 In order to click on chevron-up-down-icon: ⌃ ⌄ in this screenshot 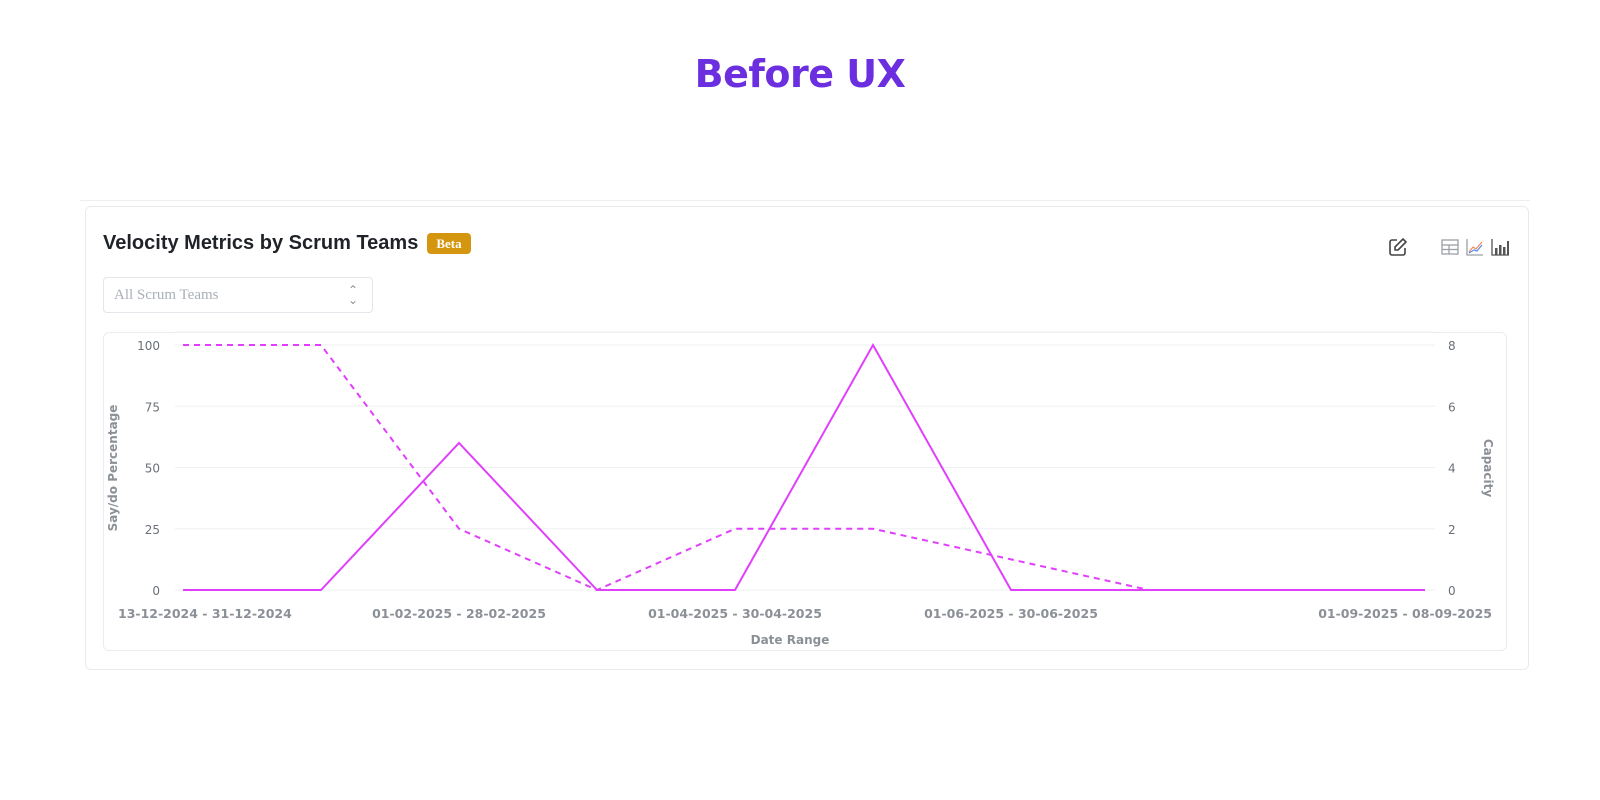, I will do `click(352, 295)`.